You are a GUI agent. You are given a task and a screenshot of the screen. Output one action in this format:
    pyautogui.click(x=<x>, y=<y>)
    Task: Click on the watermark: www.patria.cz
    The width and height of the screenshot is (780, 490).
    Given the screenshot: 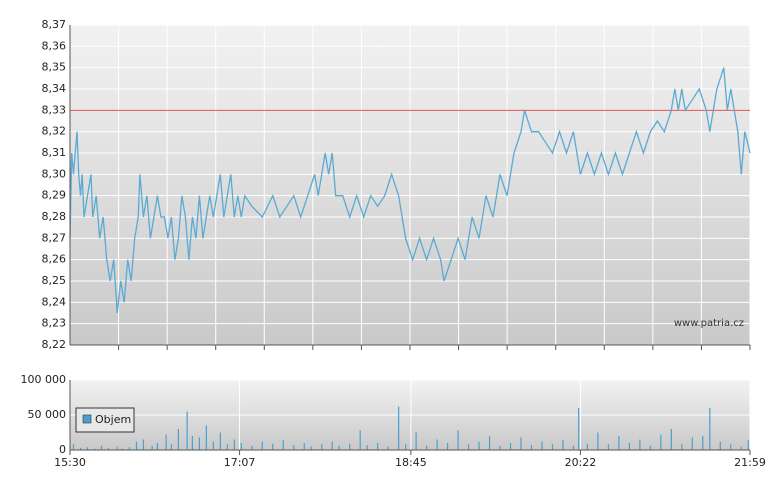 What is the action you would take?
    pyautogui.click(x=709, y=323)
    